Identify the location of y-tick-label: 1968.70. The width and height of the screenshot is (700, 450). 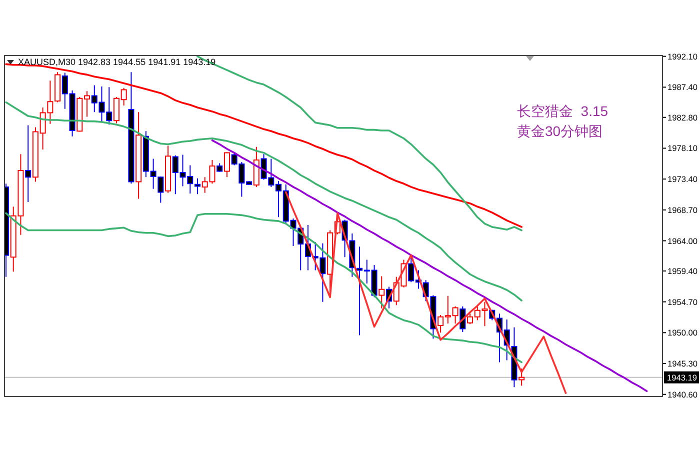
(683, 209).